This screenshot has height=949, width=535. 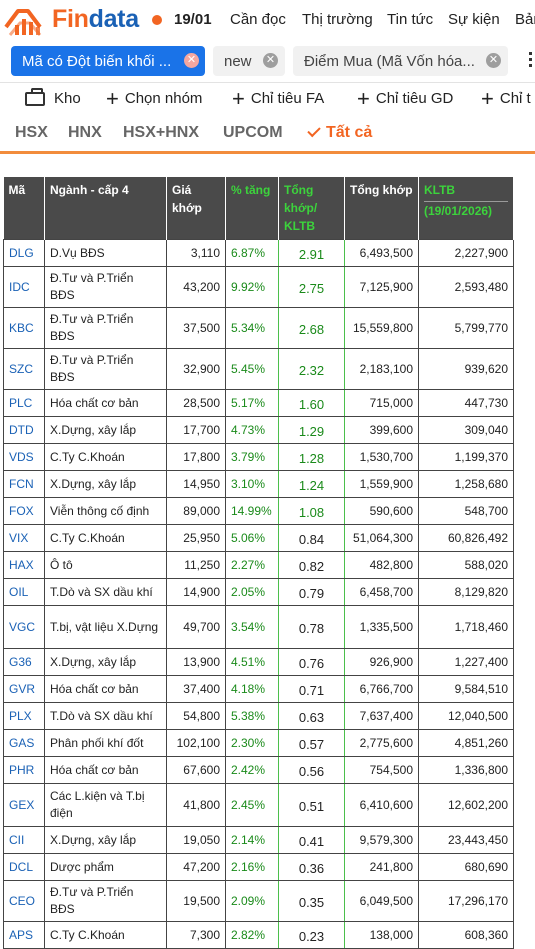 What do you see at coordinates (196, 403) in the screenshot?
I see `cell-gia: 28,500` at bounding box center [196, 403].